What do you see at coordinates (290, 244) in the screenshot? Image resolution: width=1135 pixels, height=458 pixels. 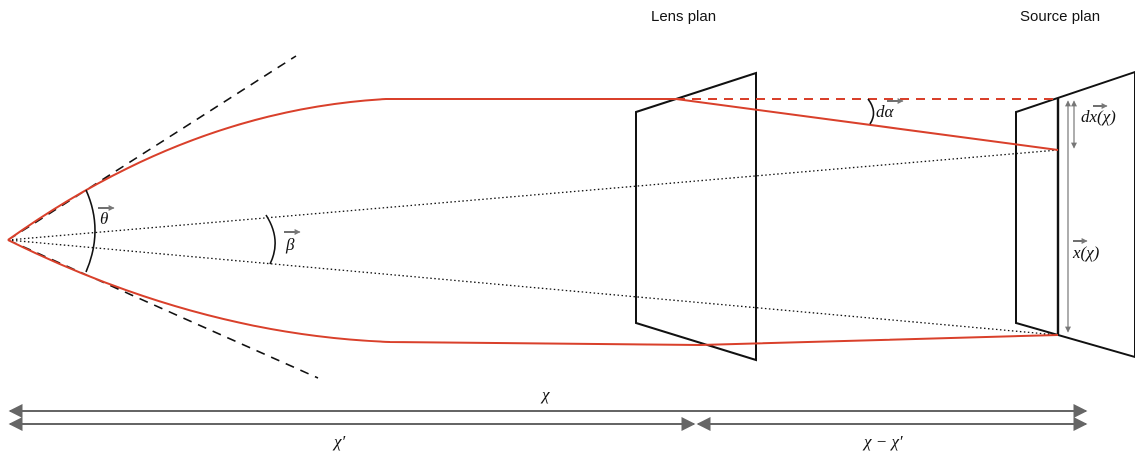 I see `beta-label: β` at bounding box center [290, 244].